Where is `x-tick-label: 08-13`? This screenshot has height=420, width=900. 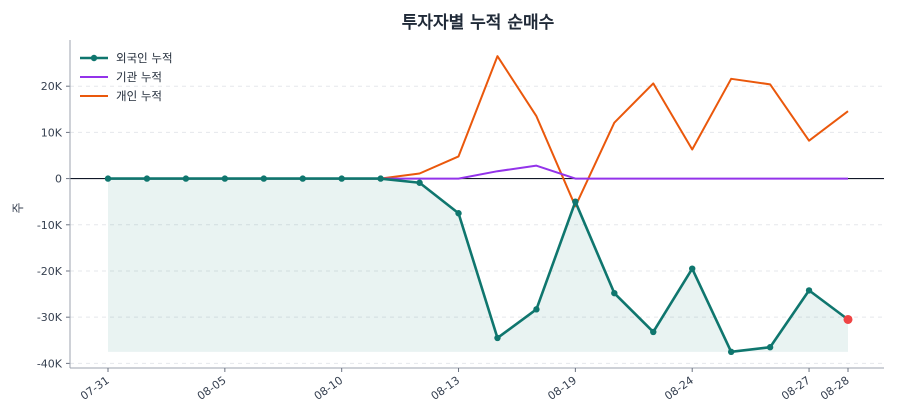
x-tick-label: 08-13 is located at coordinates (446, 388).